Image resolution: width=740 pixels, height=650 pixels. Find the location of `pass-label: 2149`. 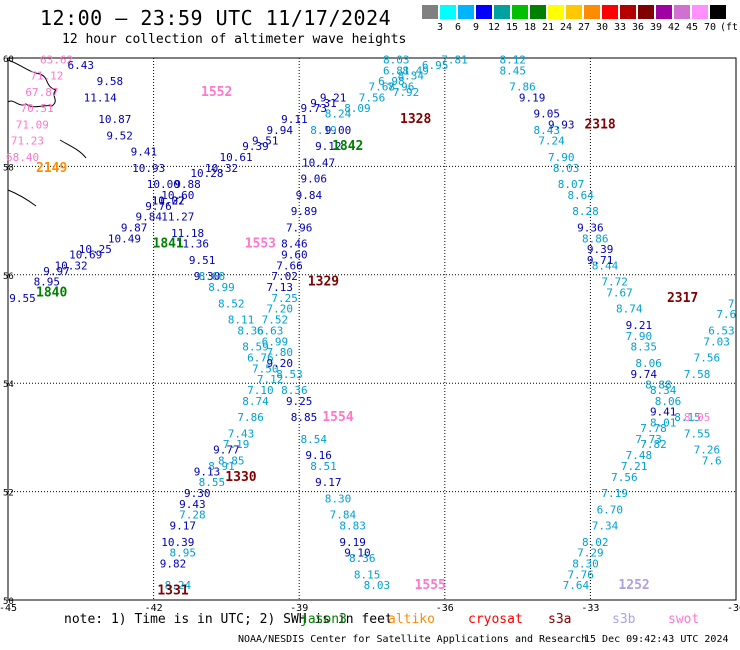

pass-label: 2149 is located at coordinates (51, 168).